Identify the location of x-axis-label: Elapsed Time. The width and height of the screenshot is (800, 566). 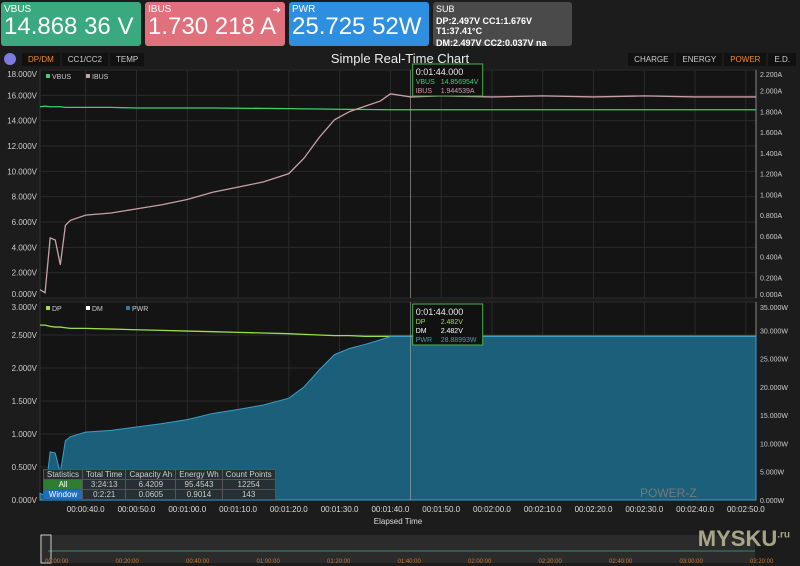
(398, 521).